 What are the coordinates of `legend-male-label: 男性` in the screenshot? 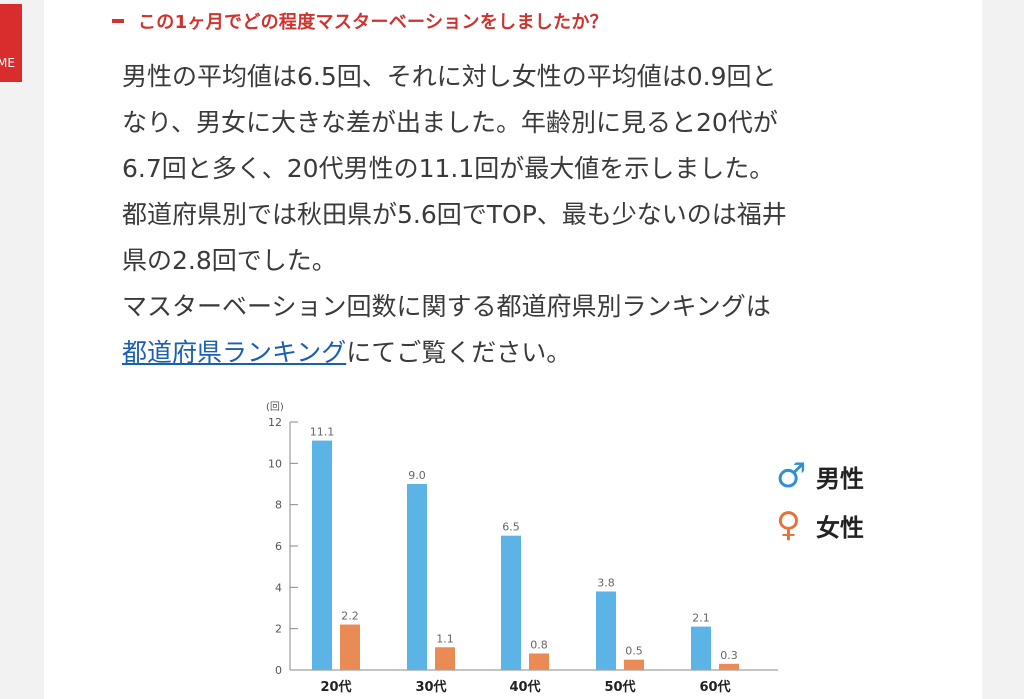 It's located at (840, 478).